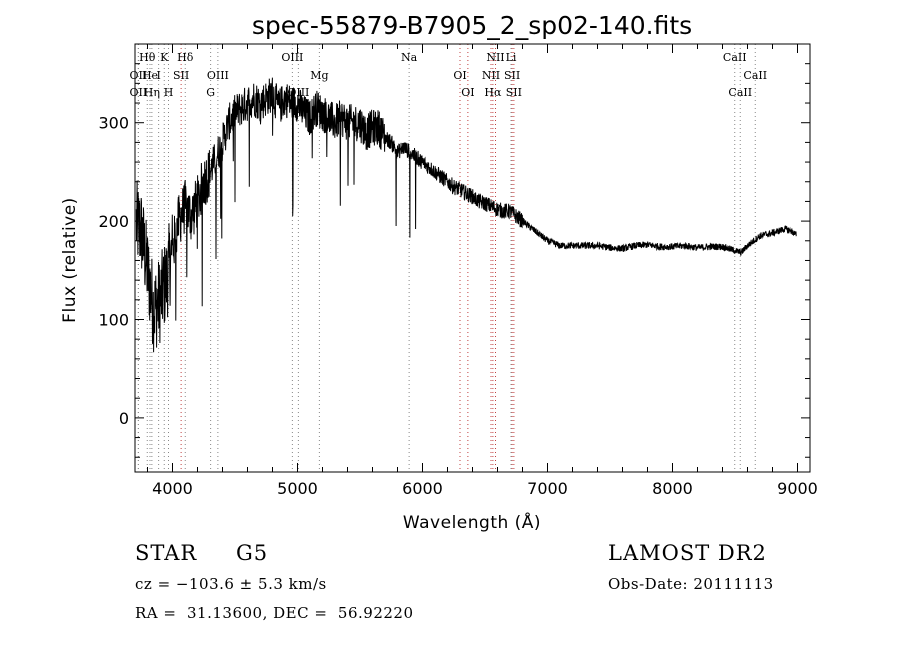  I want to click on y-axis-label: Flux (relative), so click(70, 260).